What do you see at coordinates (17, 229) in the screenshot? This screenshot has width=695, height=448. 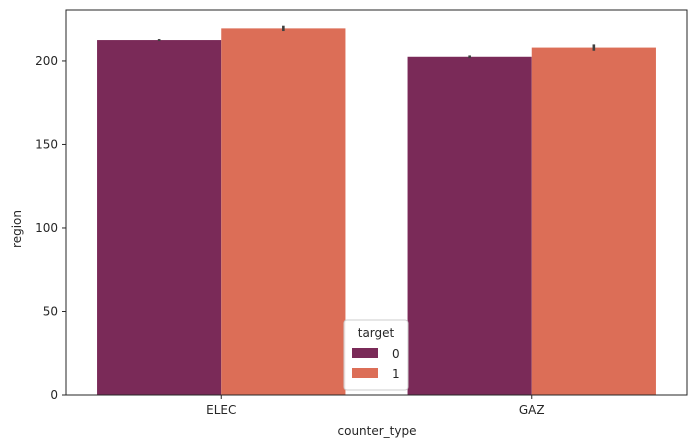 I see `y-axis-label: region` at bounding box center [17, 229].